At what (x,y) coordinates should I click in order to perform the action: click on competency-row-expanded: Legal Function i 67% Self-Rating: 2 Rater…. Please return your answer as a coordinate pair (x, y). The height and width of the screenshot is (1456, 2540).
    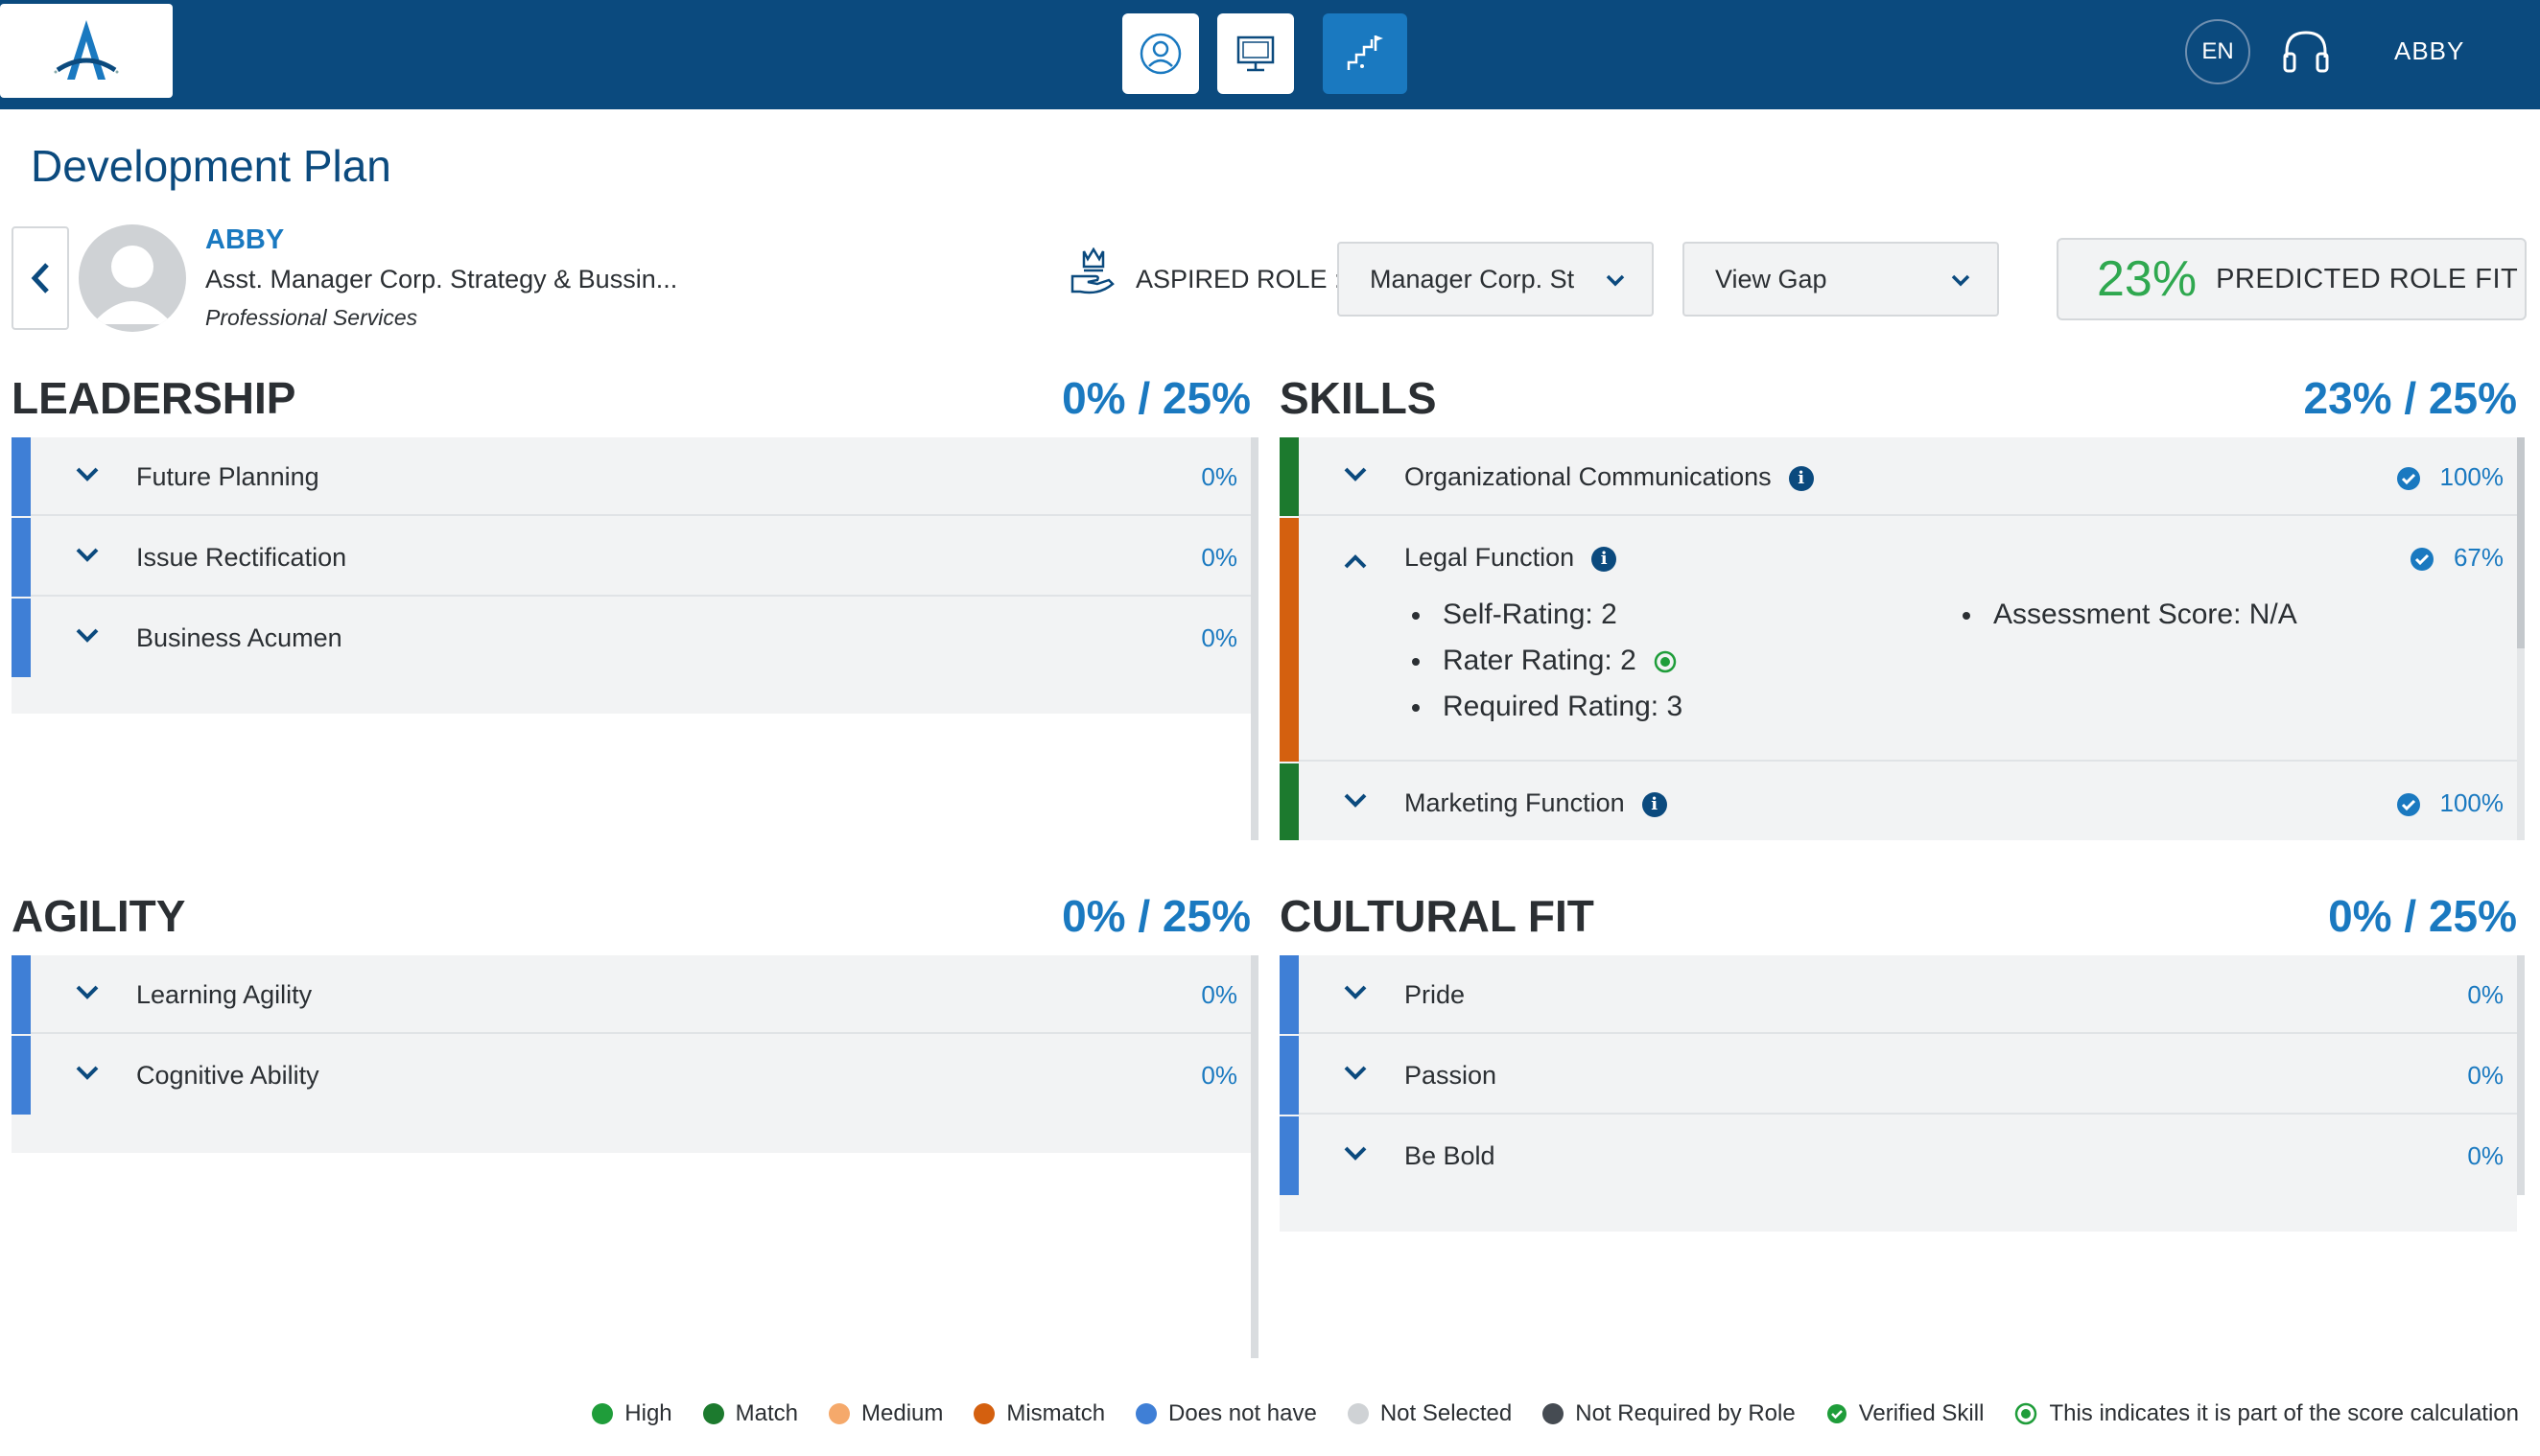
    Looking at the image, I should click on (1898, 640).